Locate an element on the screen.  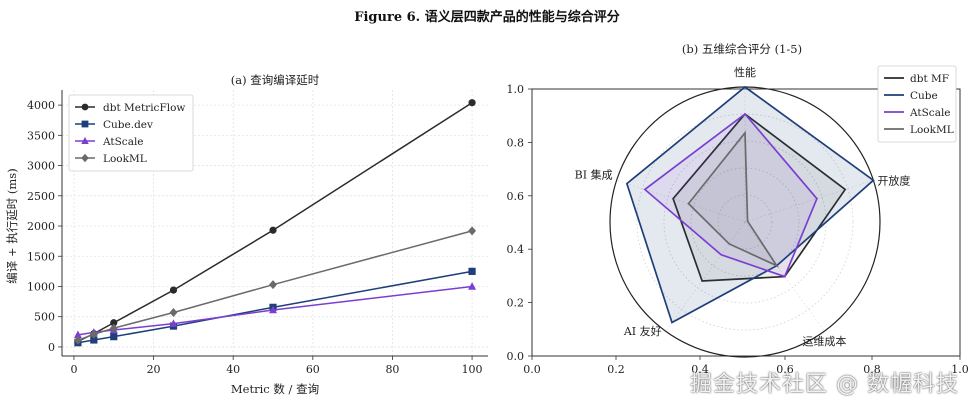
radar-axis-label: 性能 is located at coordinates (745, 72).